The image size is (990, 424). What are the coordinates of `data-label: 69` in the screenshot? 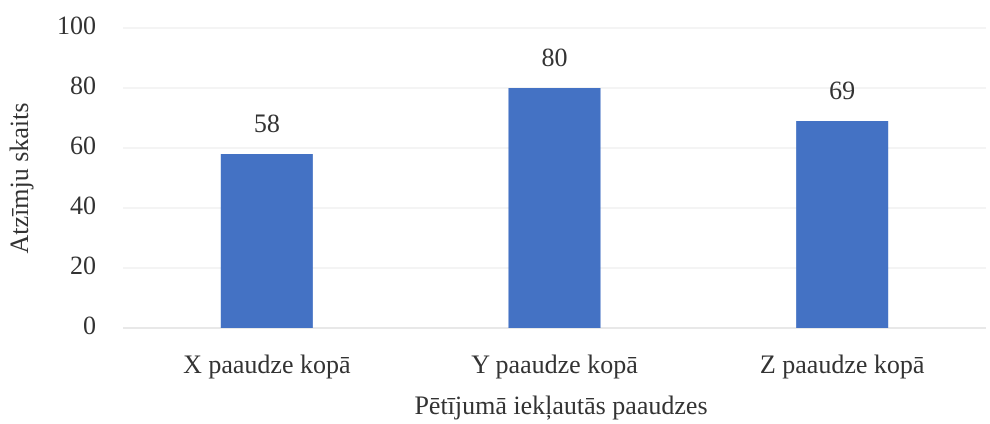 It's located at (842, 90).